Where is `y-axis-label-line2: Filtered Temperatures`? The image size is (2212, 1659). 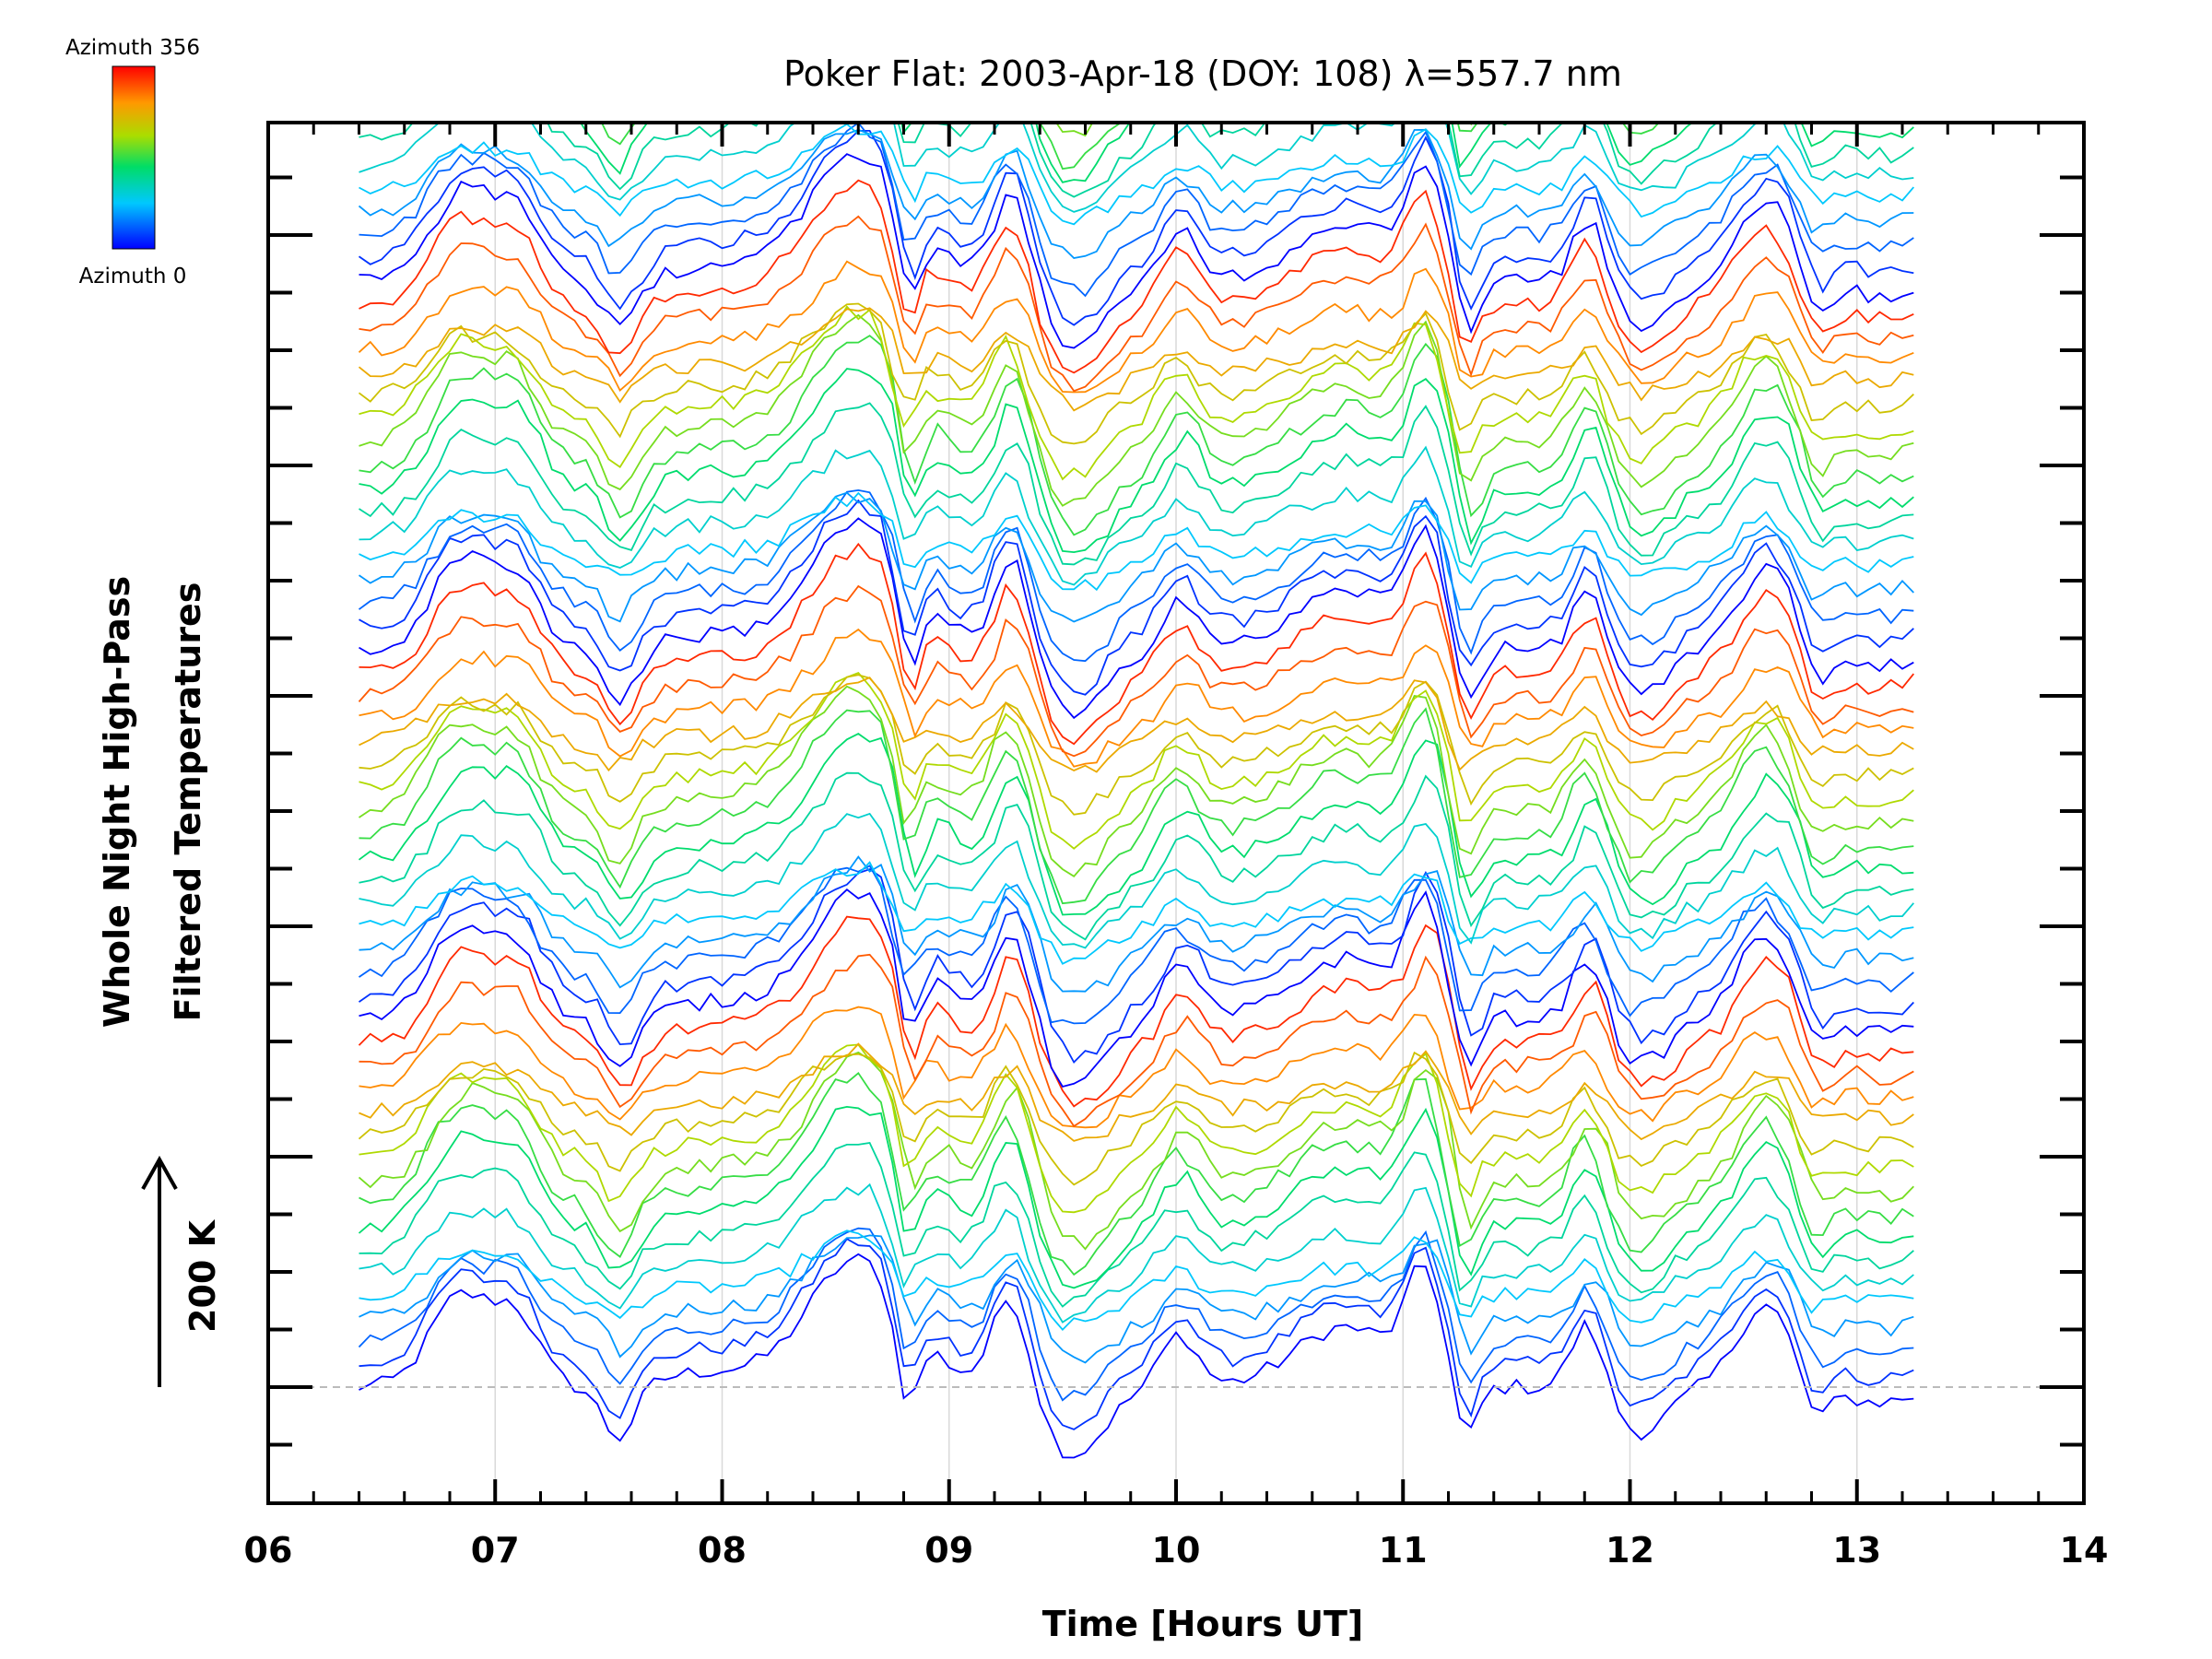
y-axis-label-line2: Filtered Temperatures is located at coordinates (188, 802).